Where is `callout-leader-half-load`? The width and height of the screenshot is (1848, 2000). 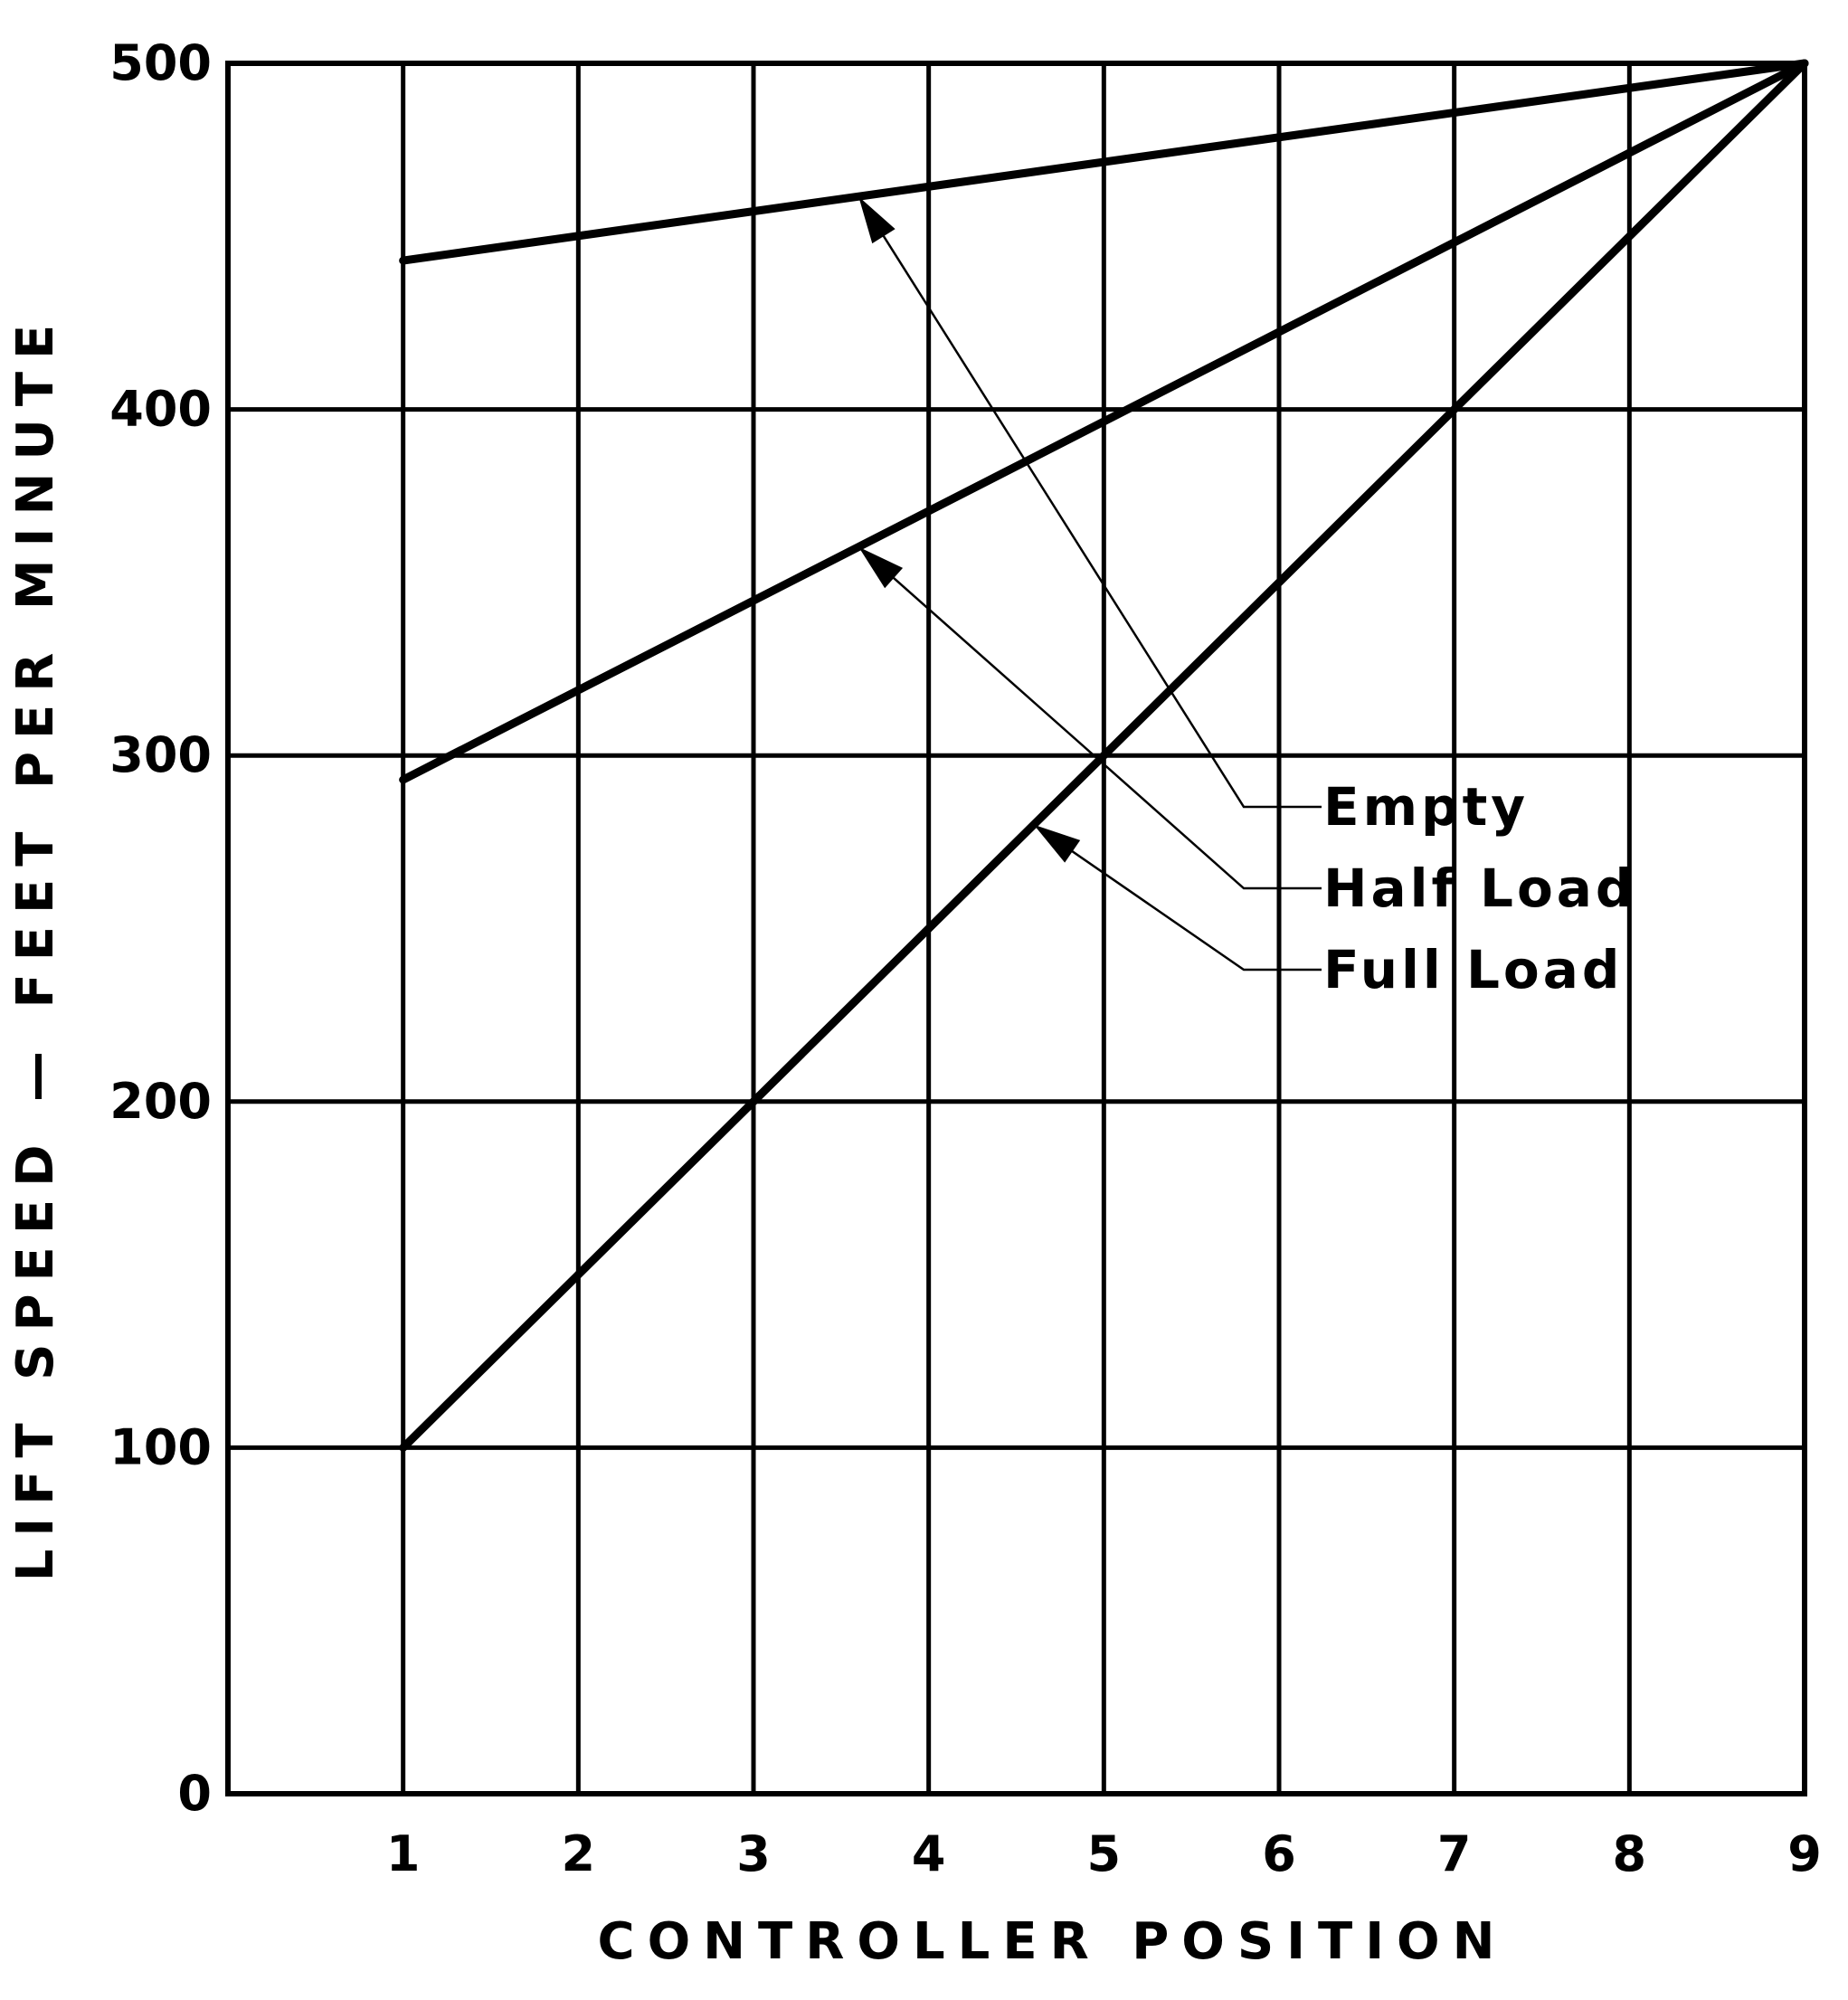
callout-leader-half-load is located at coordinates (1083, 717).